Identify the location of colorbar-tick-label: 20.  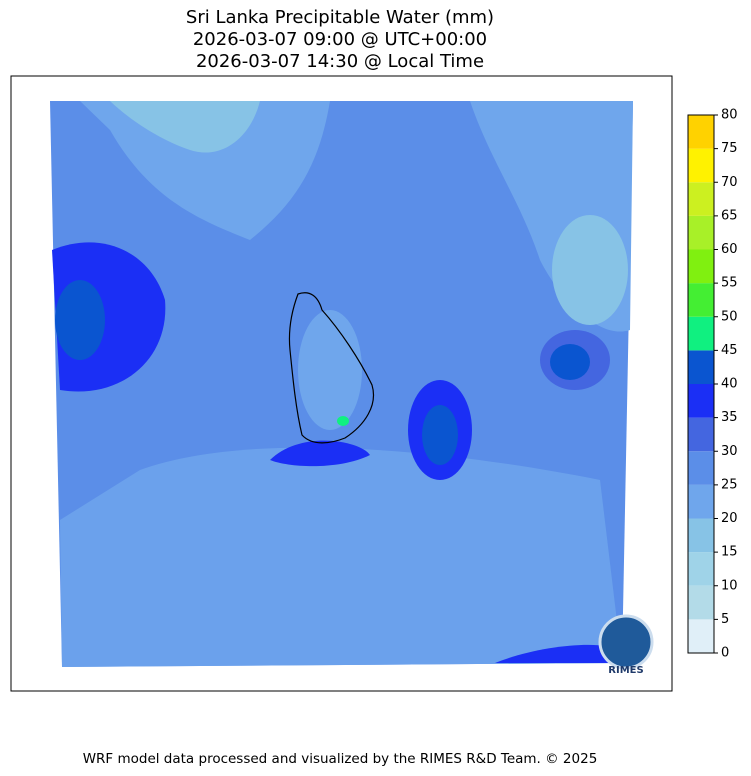
(729, 518).